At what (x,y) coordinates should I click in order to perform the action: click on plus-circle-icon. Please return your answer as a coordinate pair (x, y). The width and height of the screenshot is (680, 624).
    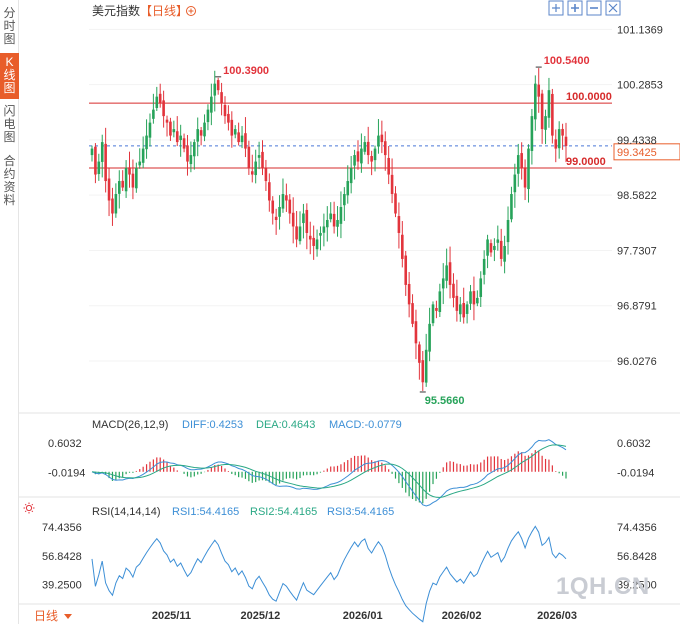
    Looking at the image, I should click on (191, 11).